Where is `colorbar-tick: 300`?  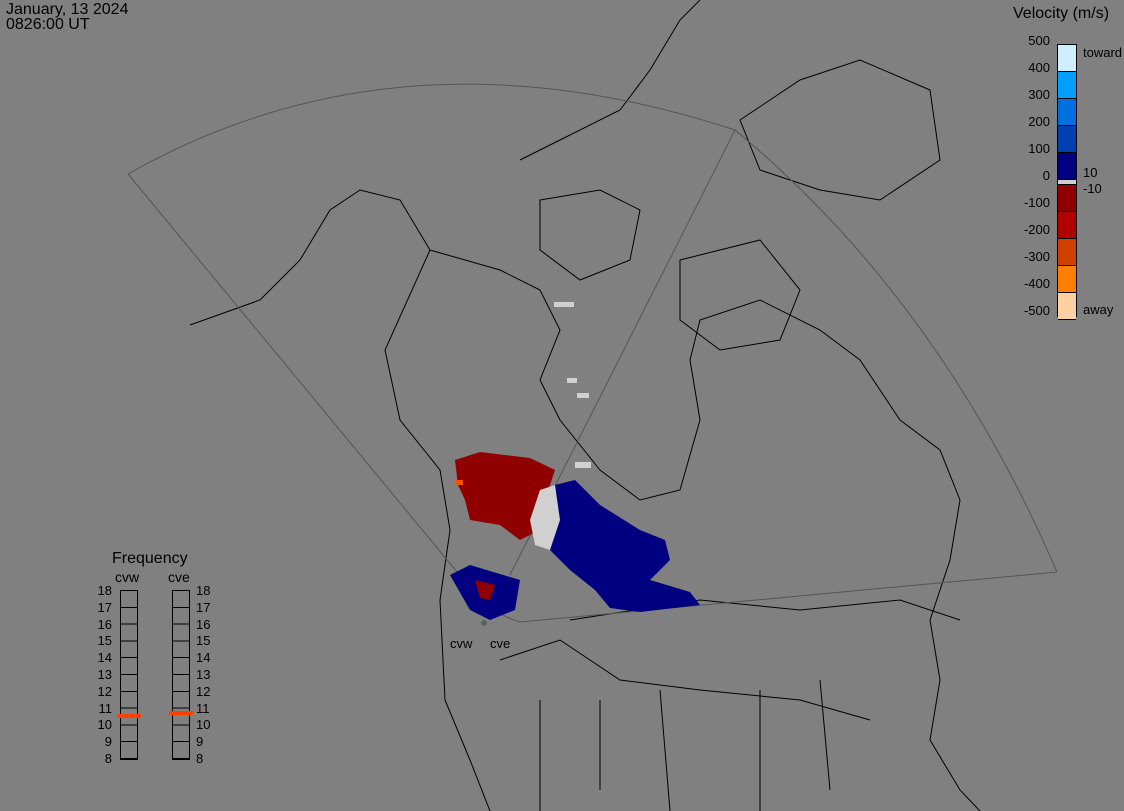
colorbar-tick: 300 is located at coordinates (1039, 94).